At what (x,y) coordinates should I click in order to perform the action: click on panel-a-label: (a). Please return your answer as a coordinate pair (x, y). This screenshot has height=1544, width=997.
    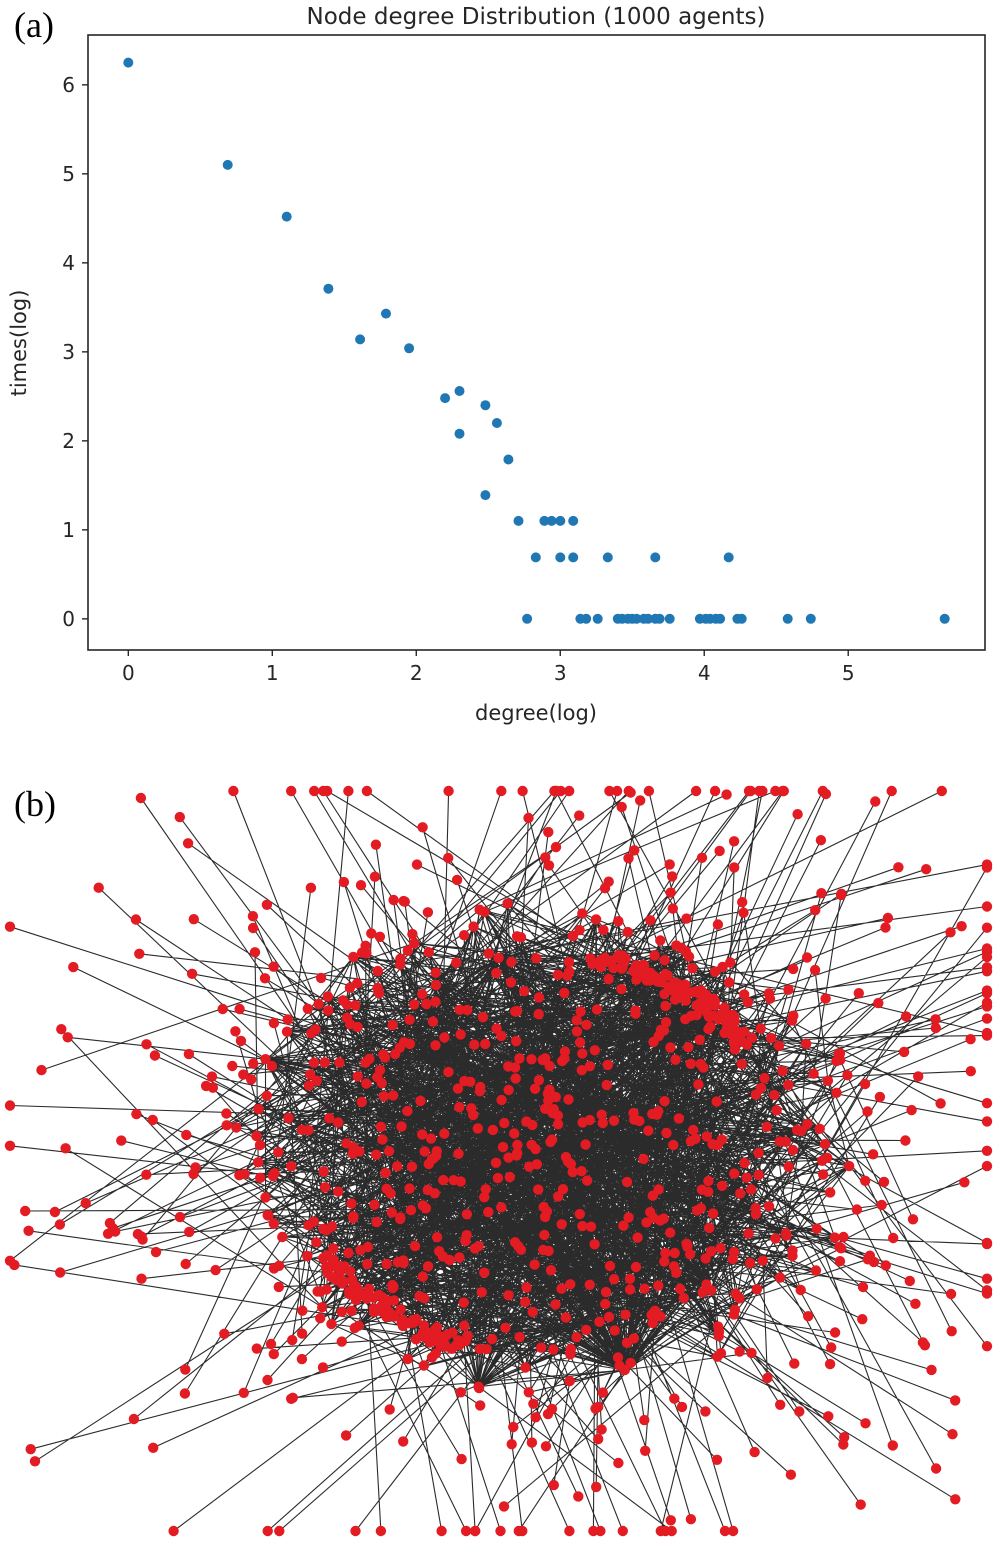
    Looking at the image, I should click on (34, 25).